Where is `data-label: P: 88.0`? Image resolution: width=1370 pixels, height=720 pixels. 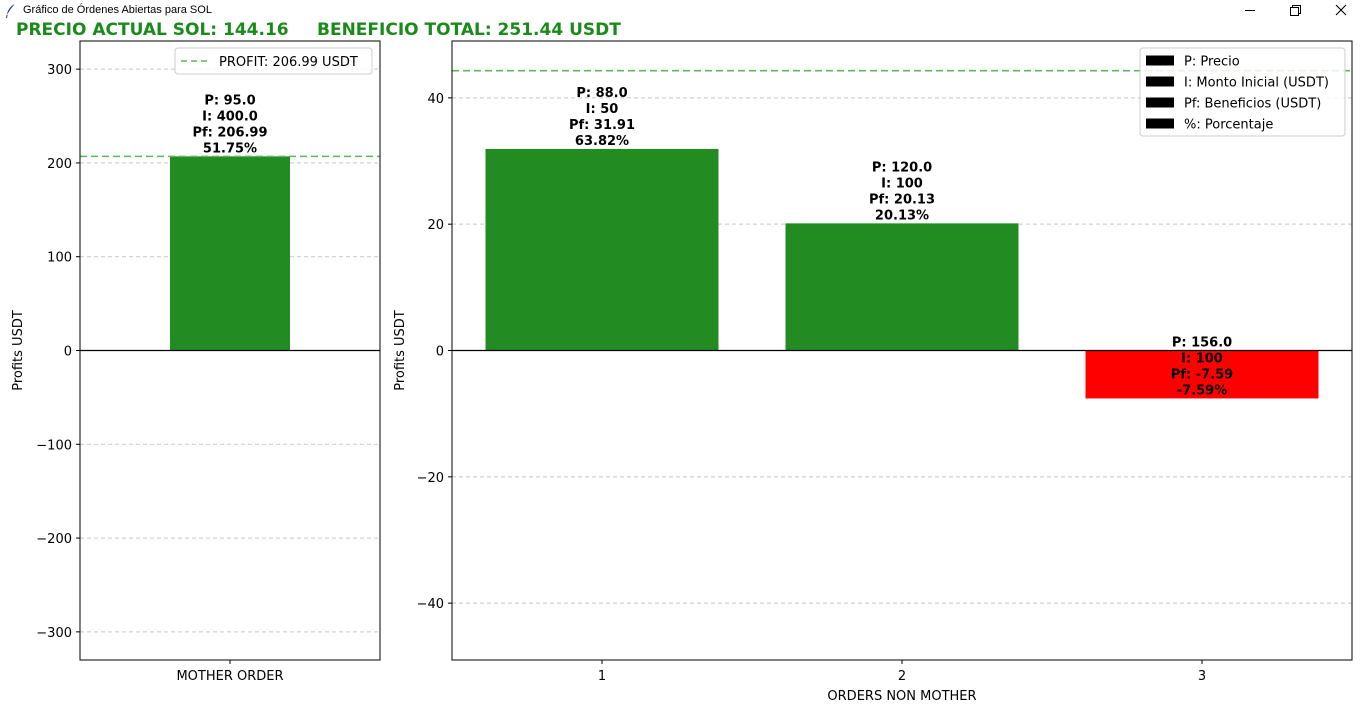
data-label: P: 88.0 is located at coordinates (601, 93).